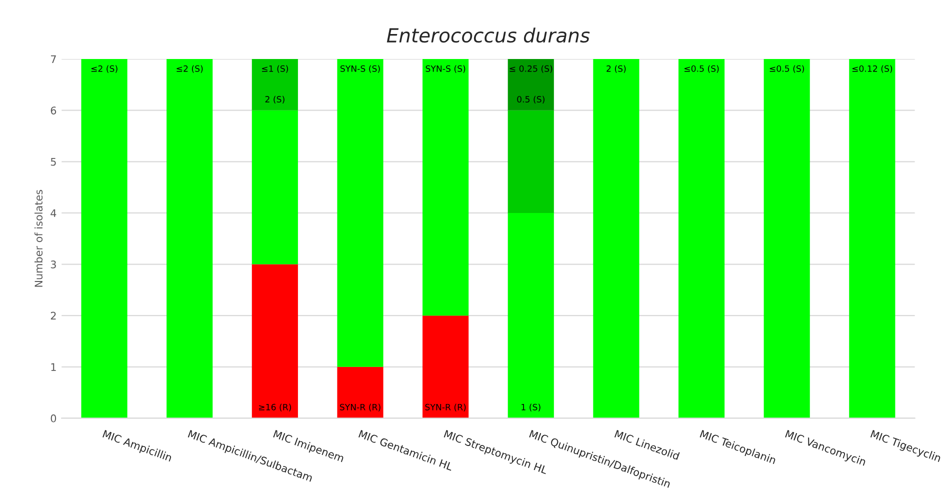  Describe the element at coordinates (53, 213) in the screenshot. I see `y-tick-label: 4` at that location.